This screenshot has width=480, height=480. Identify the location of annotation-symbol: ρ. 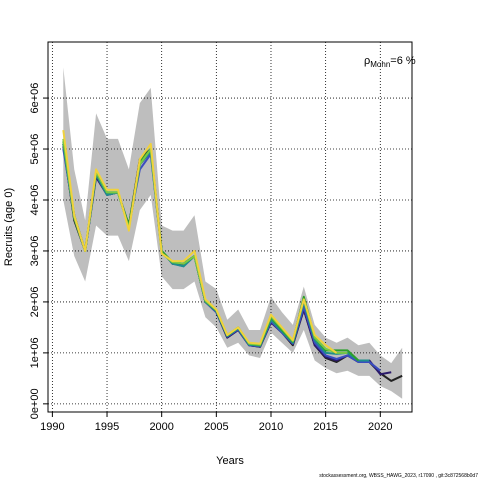
(367, 61).